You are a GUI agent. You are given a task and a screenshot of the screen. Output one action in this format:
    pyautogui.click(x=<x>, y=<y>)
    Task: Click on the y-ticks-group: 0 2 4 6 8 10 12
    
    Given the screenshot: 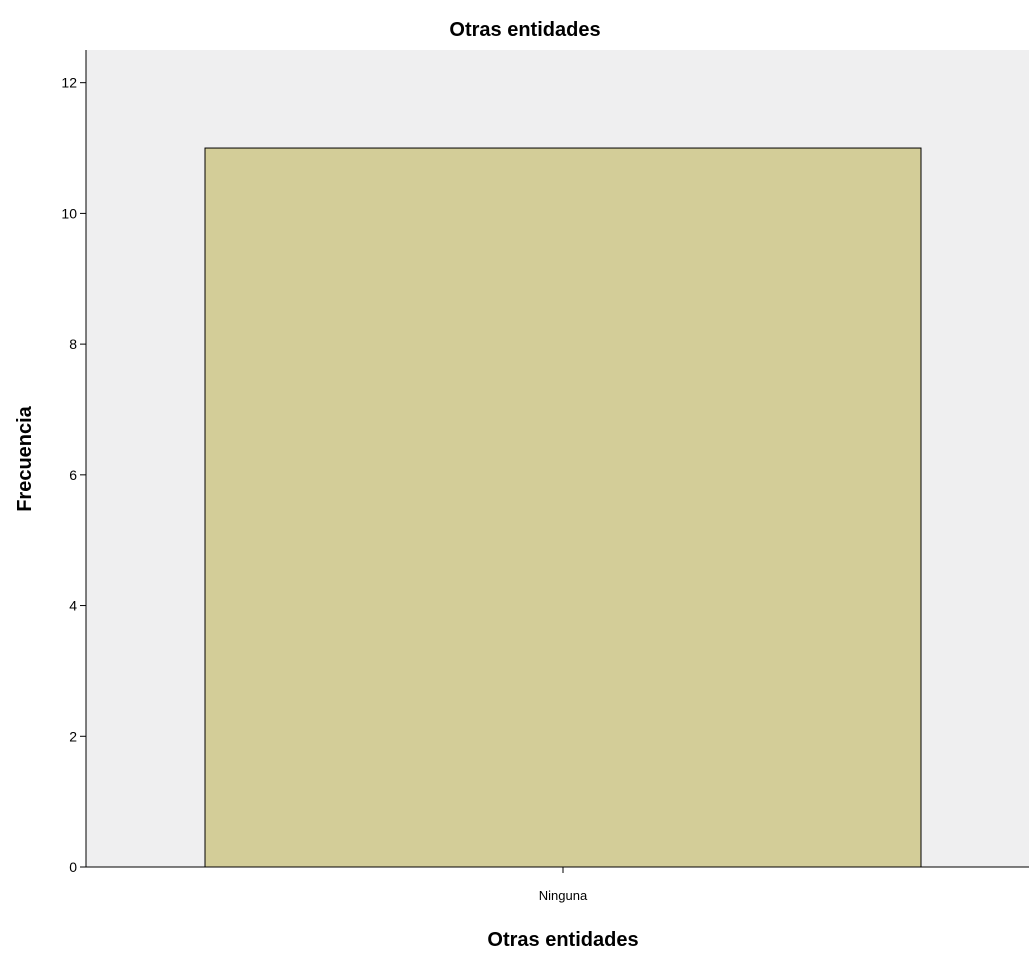 What is the action you would take?
    pyautogui.click(x=73, y=475)
    